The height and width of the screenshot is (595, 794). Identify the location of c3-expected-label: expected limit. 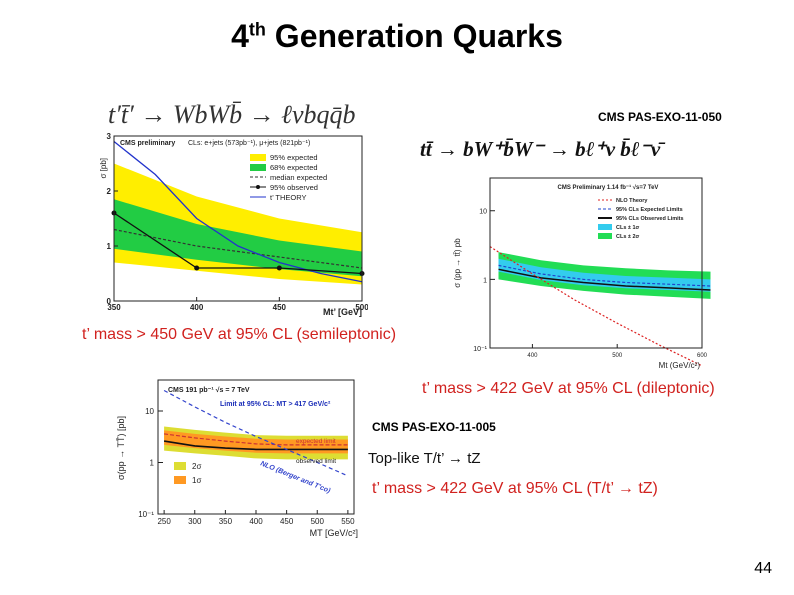
(316, 441).